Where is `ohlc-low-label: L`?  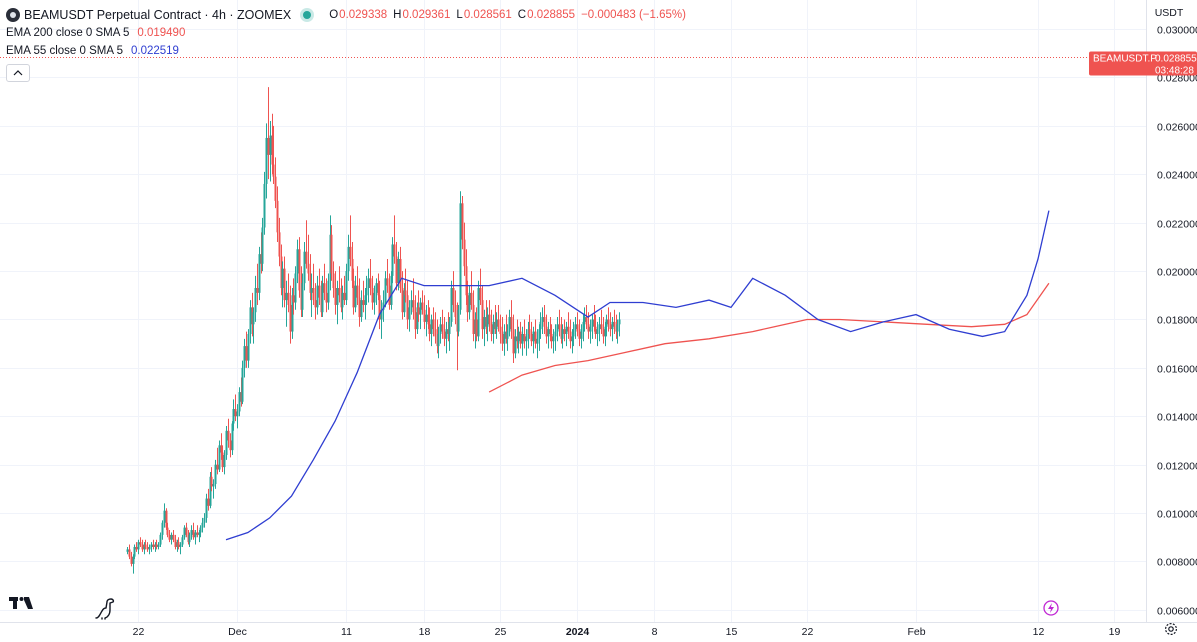
ohlc-low-label: L is located at coordinates (459, 15).